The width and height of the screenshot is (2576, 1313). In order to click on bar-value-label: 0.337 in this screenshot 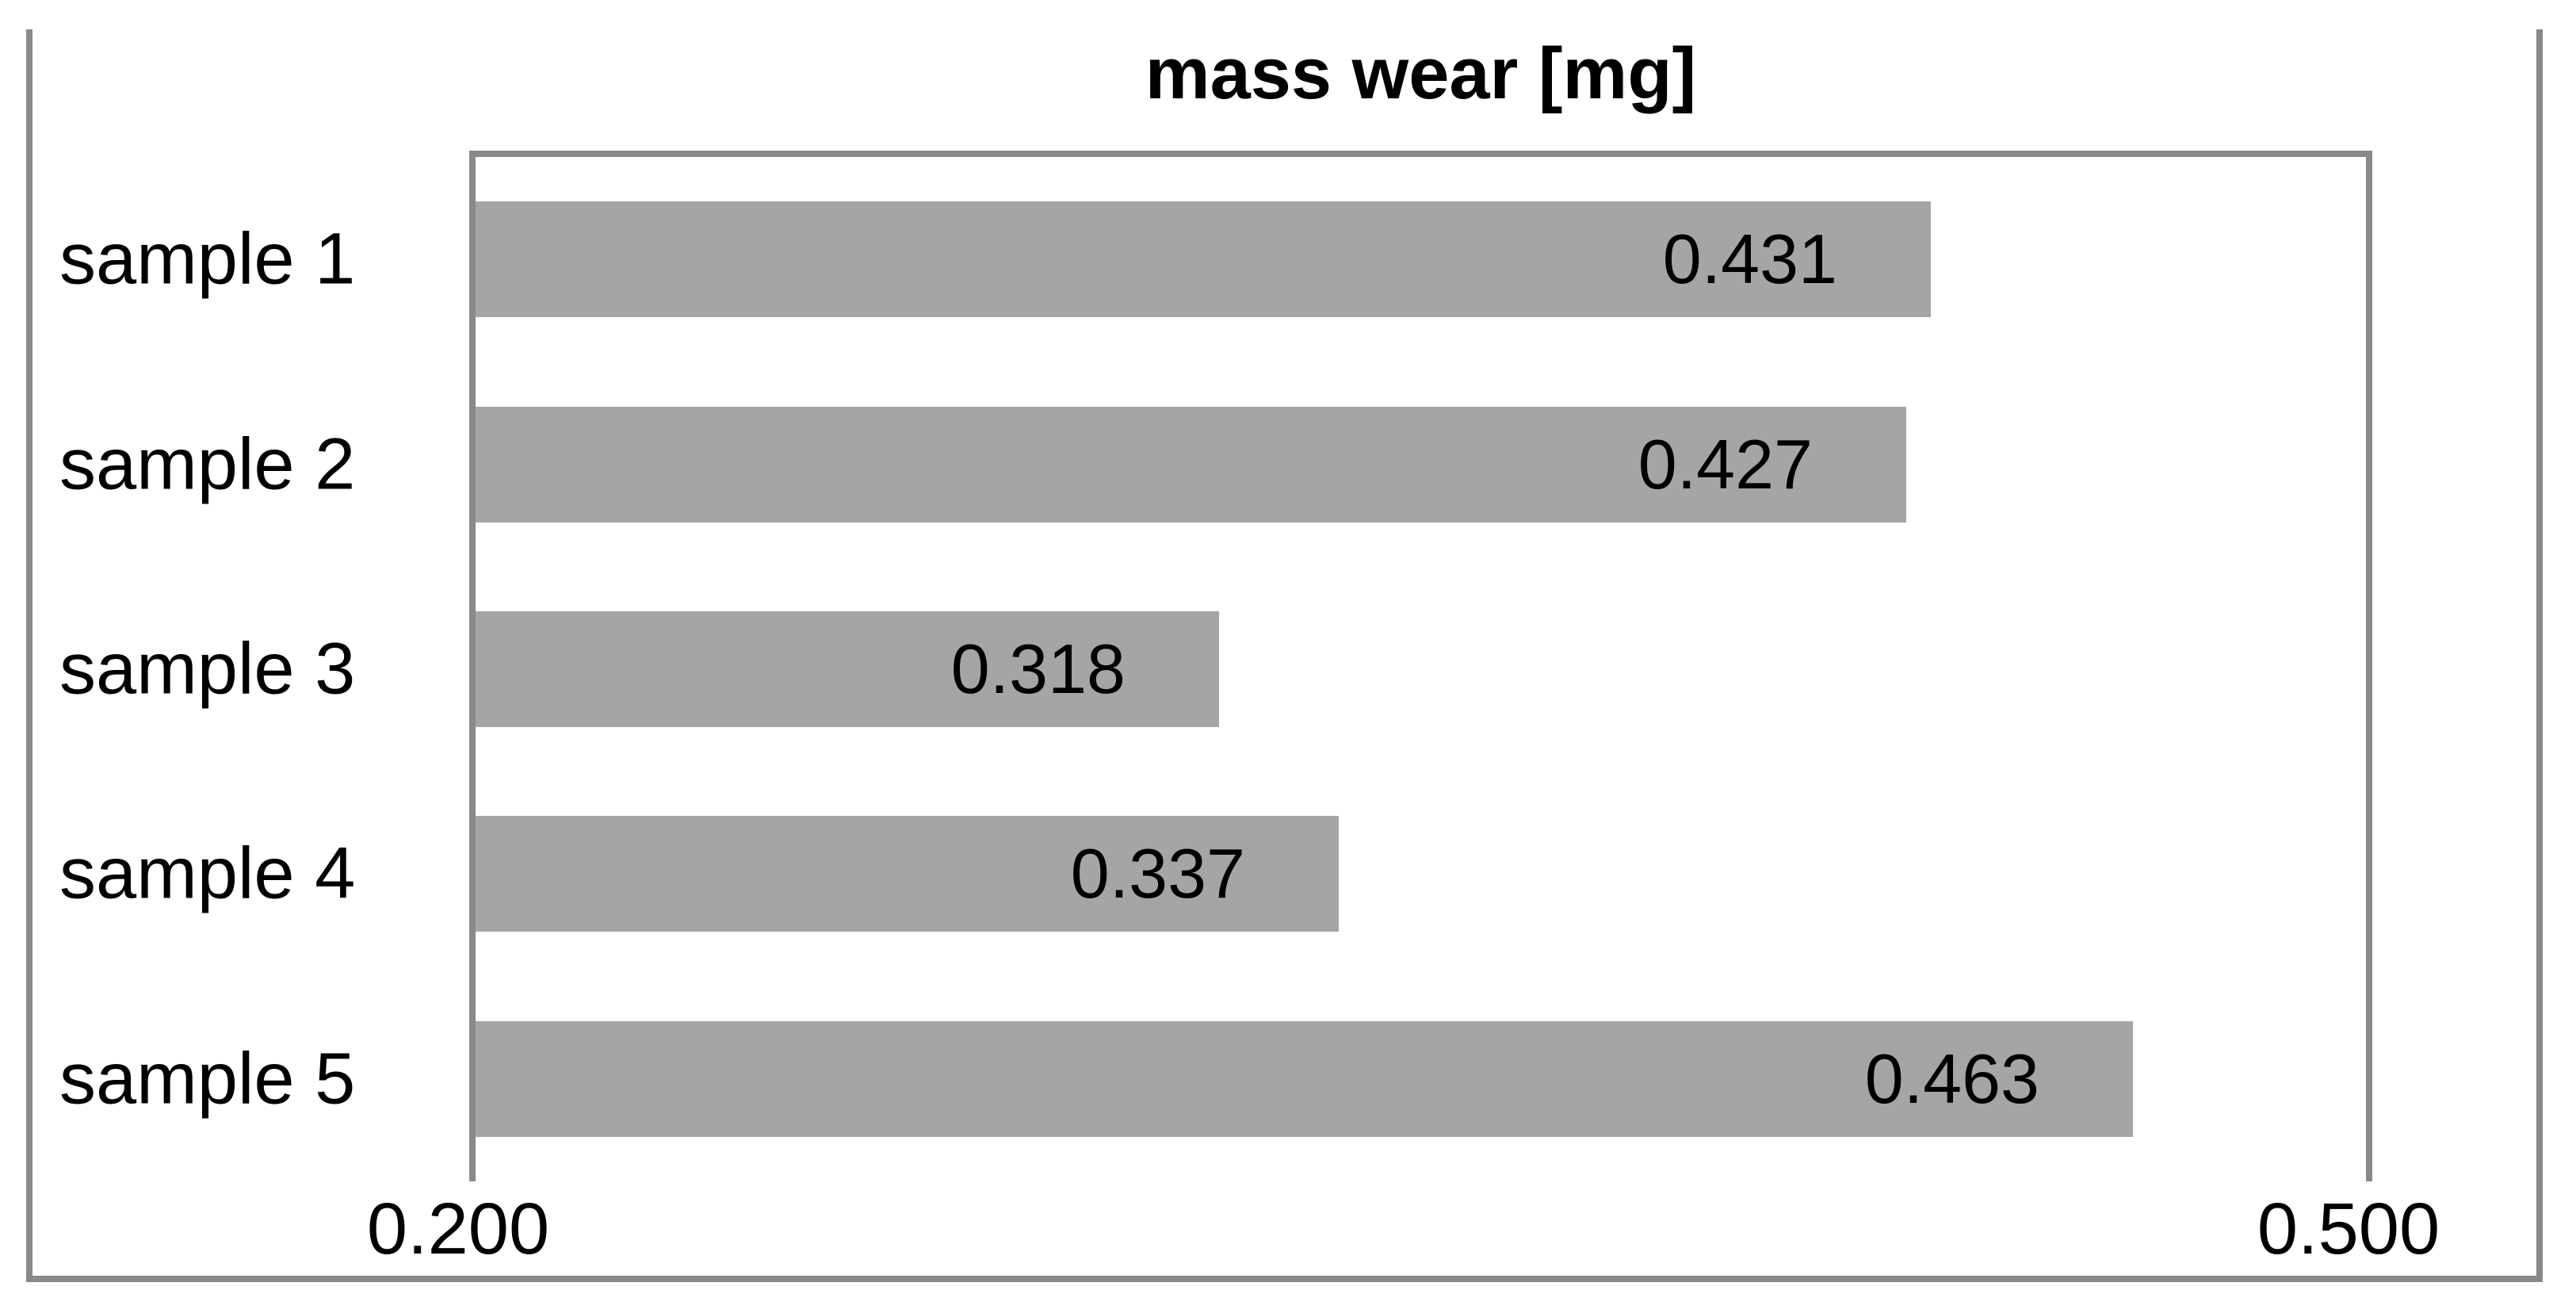, I will do `click(1157, 874)`.